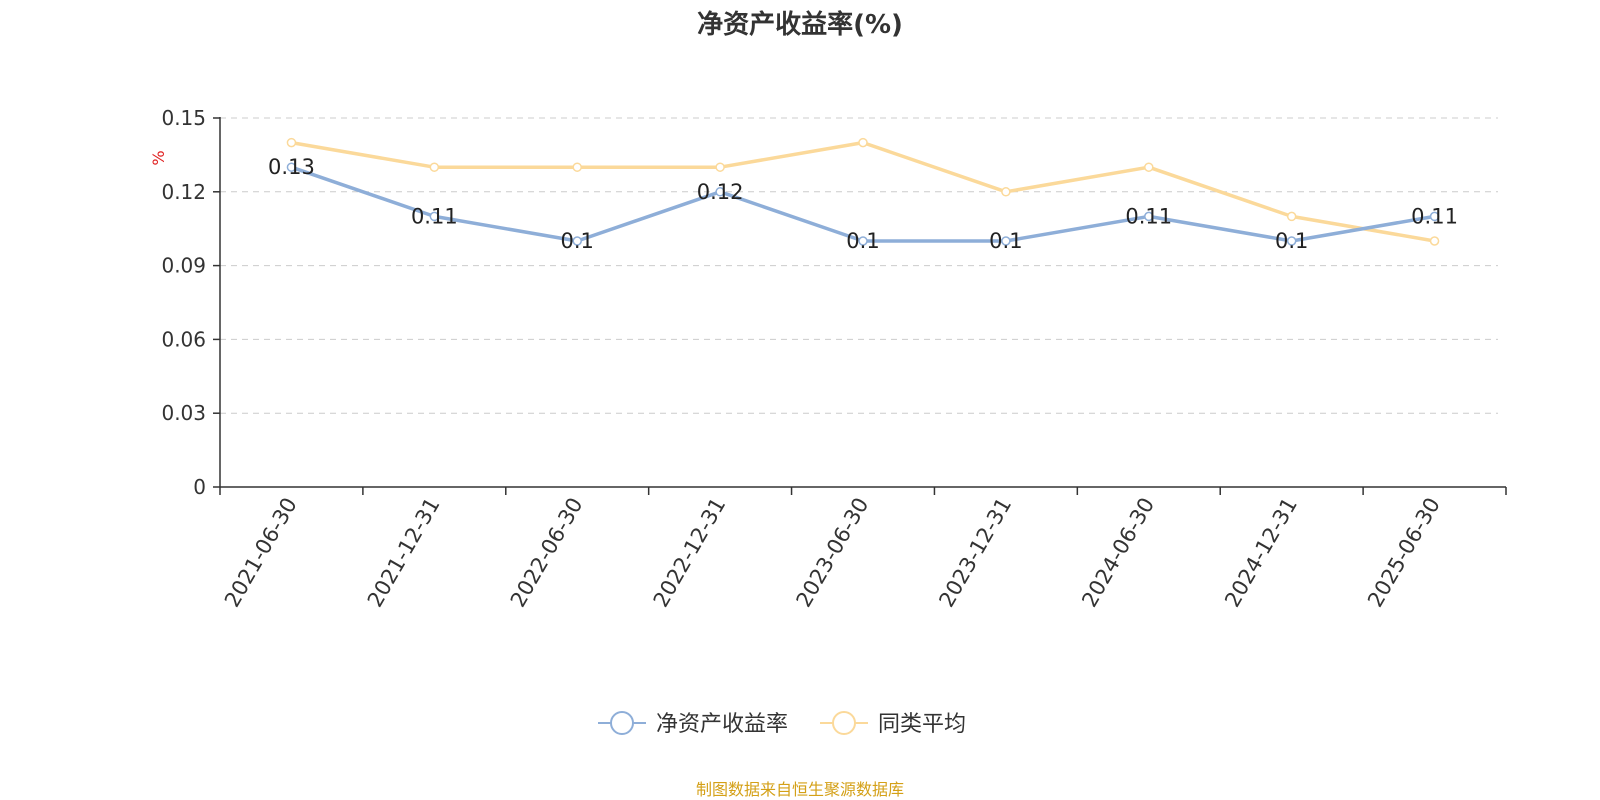 The height and width of the screenshot is (800, 1600). I want to click on series-layer, so click(863, 191).